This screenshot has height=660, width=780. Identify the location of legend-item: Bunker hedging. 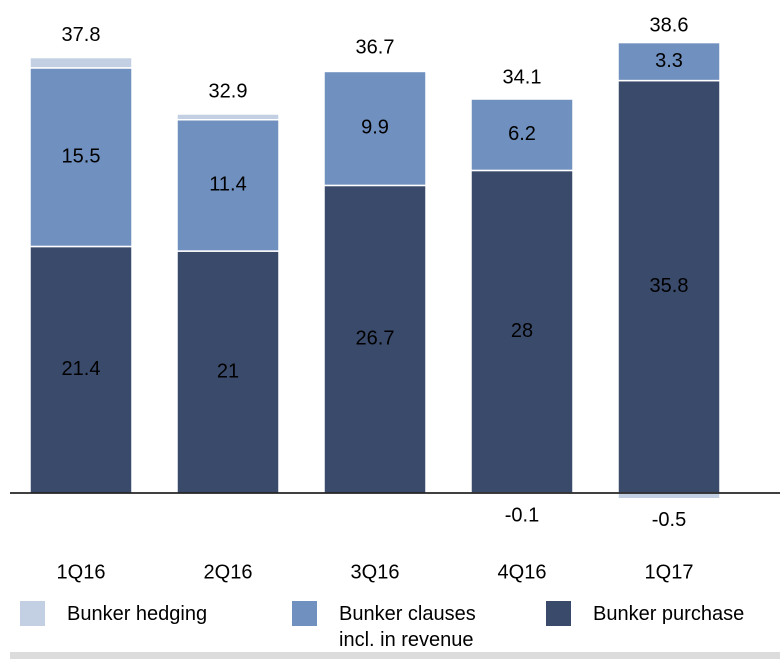
(153, 614).